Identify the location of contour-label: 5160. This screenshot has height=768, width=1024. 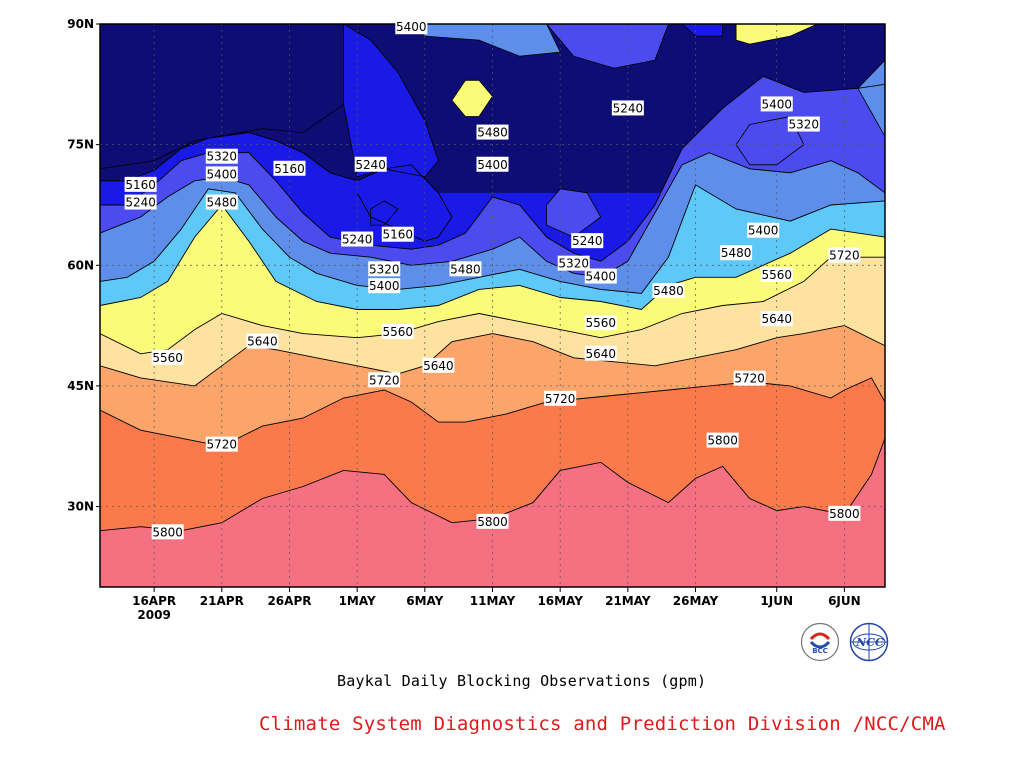
(397, 234).